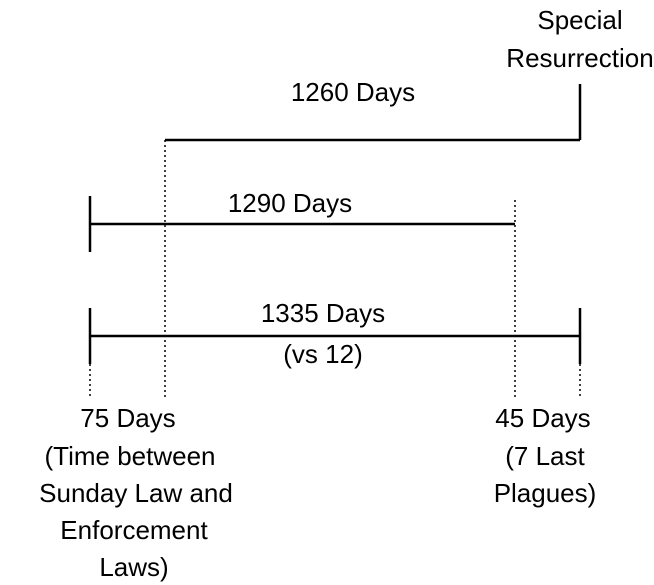 This screenshot has width=654, height=585. What do you see at coordinates (127, 418) in the screenshot?
I see `note-line: 75 Days` at bounding box center [127, 418].